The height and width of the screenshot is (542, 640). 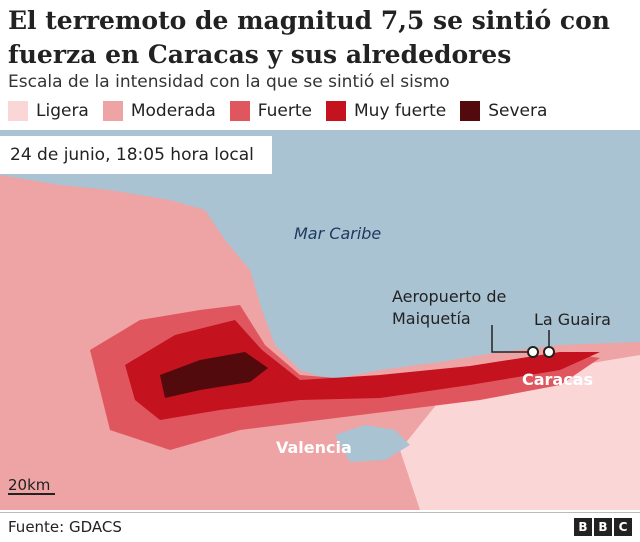 I want to click on airport-marker, so click(x=533, y=352).